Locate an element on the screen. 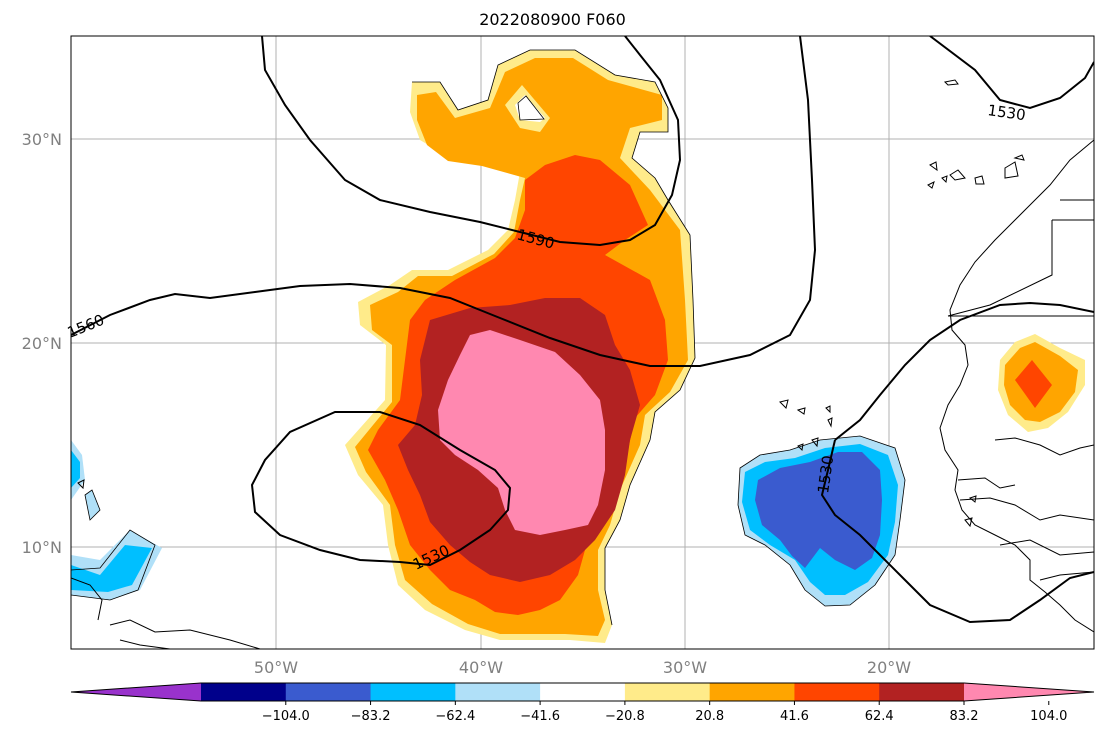 This screenshot has height=741, width=1105. lon-label-50w: 50°W is located at coordinates (276, 667).